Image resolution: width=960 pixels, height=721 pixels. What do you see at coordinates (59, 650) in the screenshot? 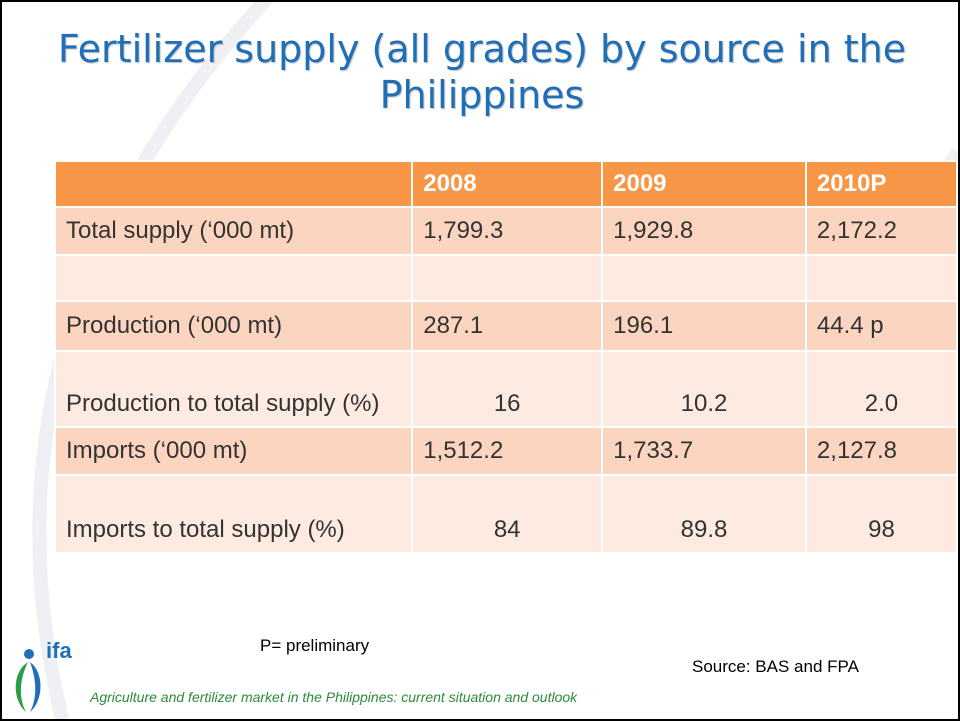
I see `logo-text: ifa` at bounding box center [59, 650].